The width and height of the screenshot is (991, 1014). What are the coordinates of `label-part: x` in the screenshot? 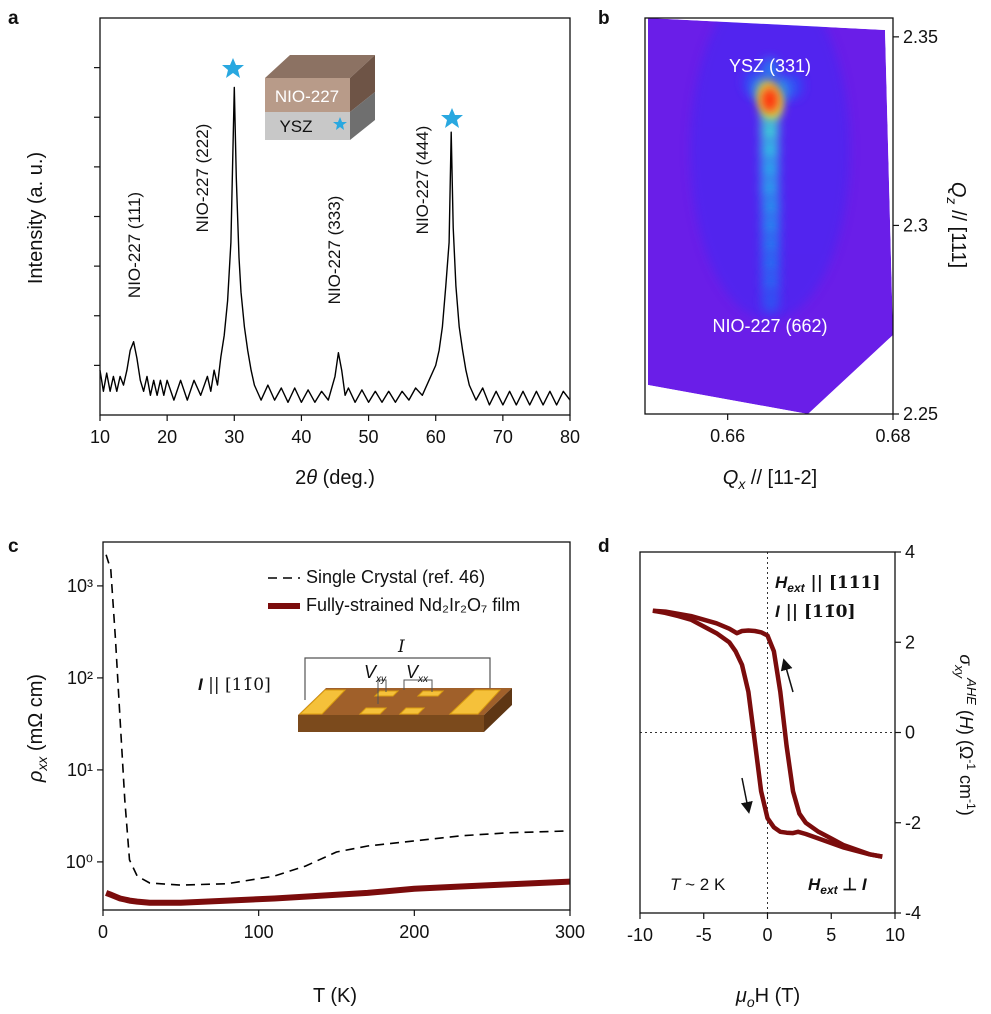 It's located at (741, 484).